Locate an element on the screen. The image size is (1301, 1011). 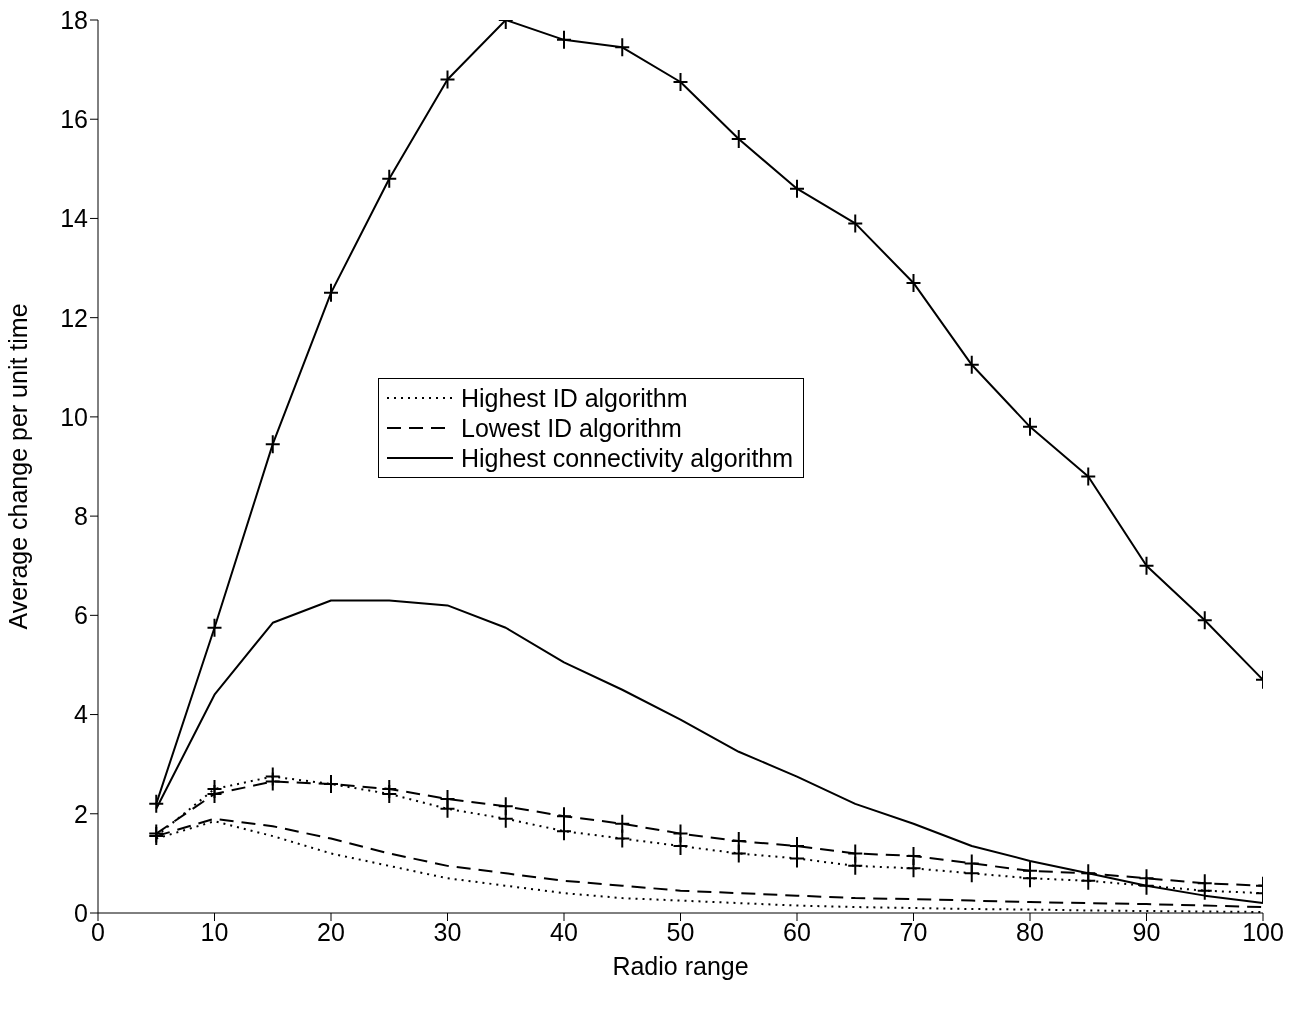
x-axis-title: Radio range is located at coordinates (680, 966).